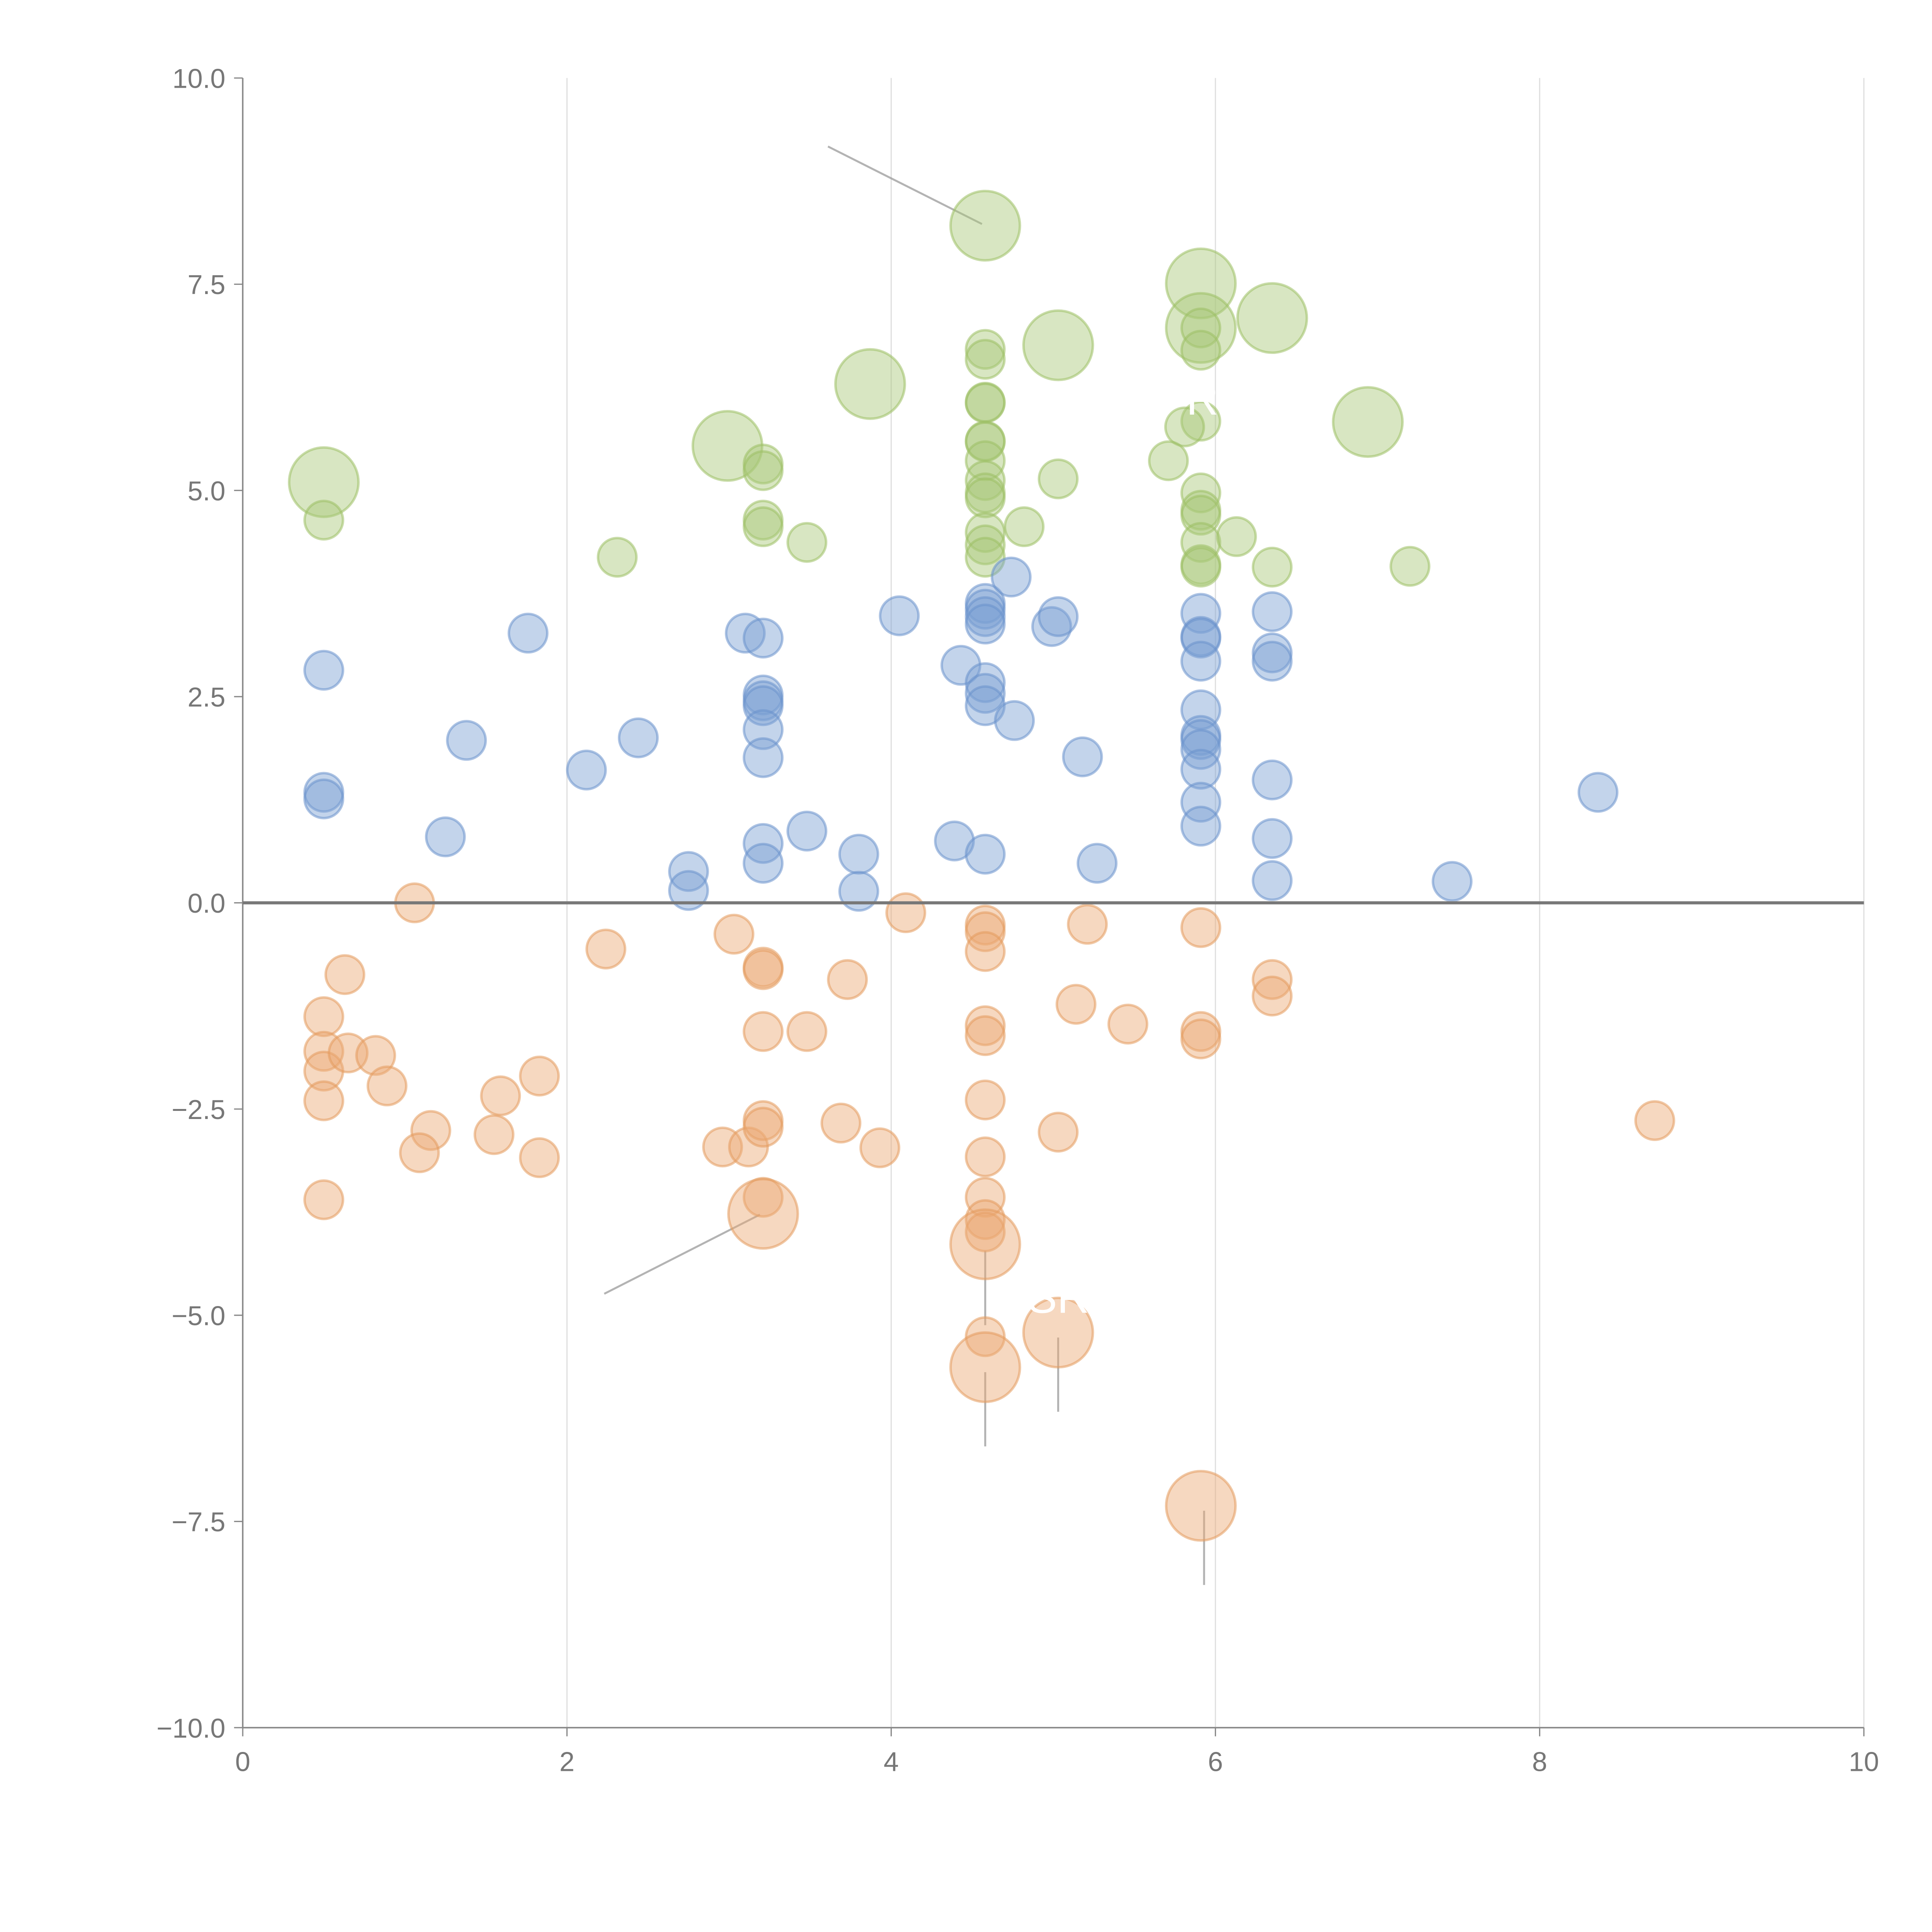 Image resolution: width=1932 pixels, height=1932 pixels. What do you see at coordinates (1122, 849) in the screenshot?
I see `annotations: SR R` at bounding box center [1122, 849].